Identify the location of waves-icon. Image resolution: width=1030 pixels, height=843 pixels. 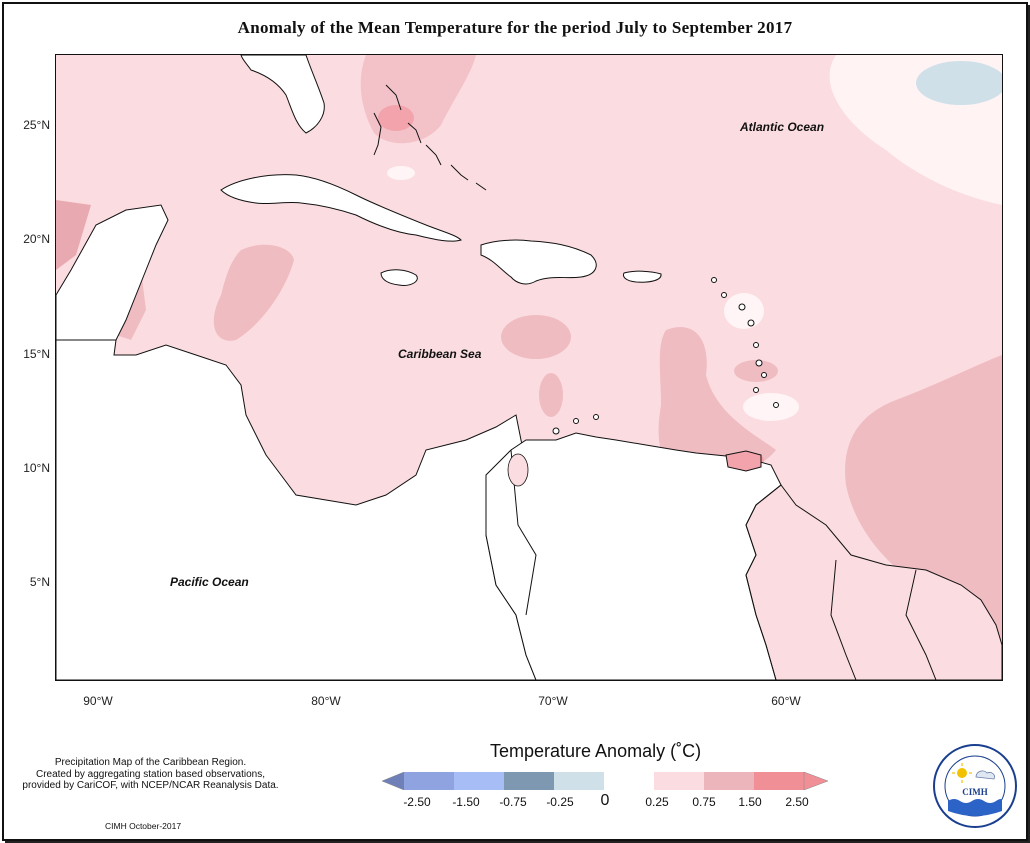
(975, 807).